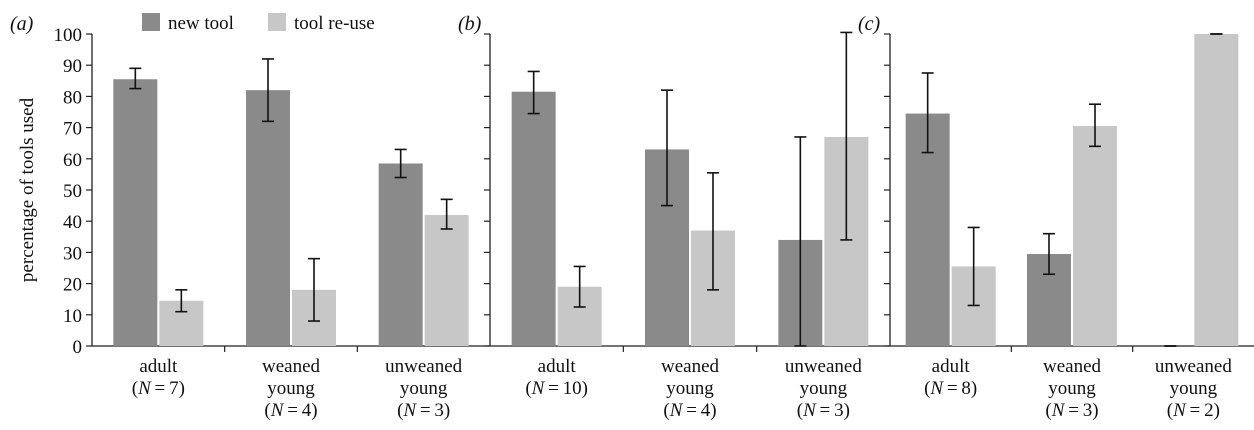  What do you see at coordinates (690, 388) in the screenshot?
I see `category-label-1-1-1: young` at bounding box center [690, 388].